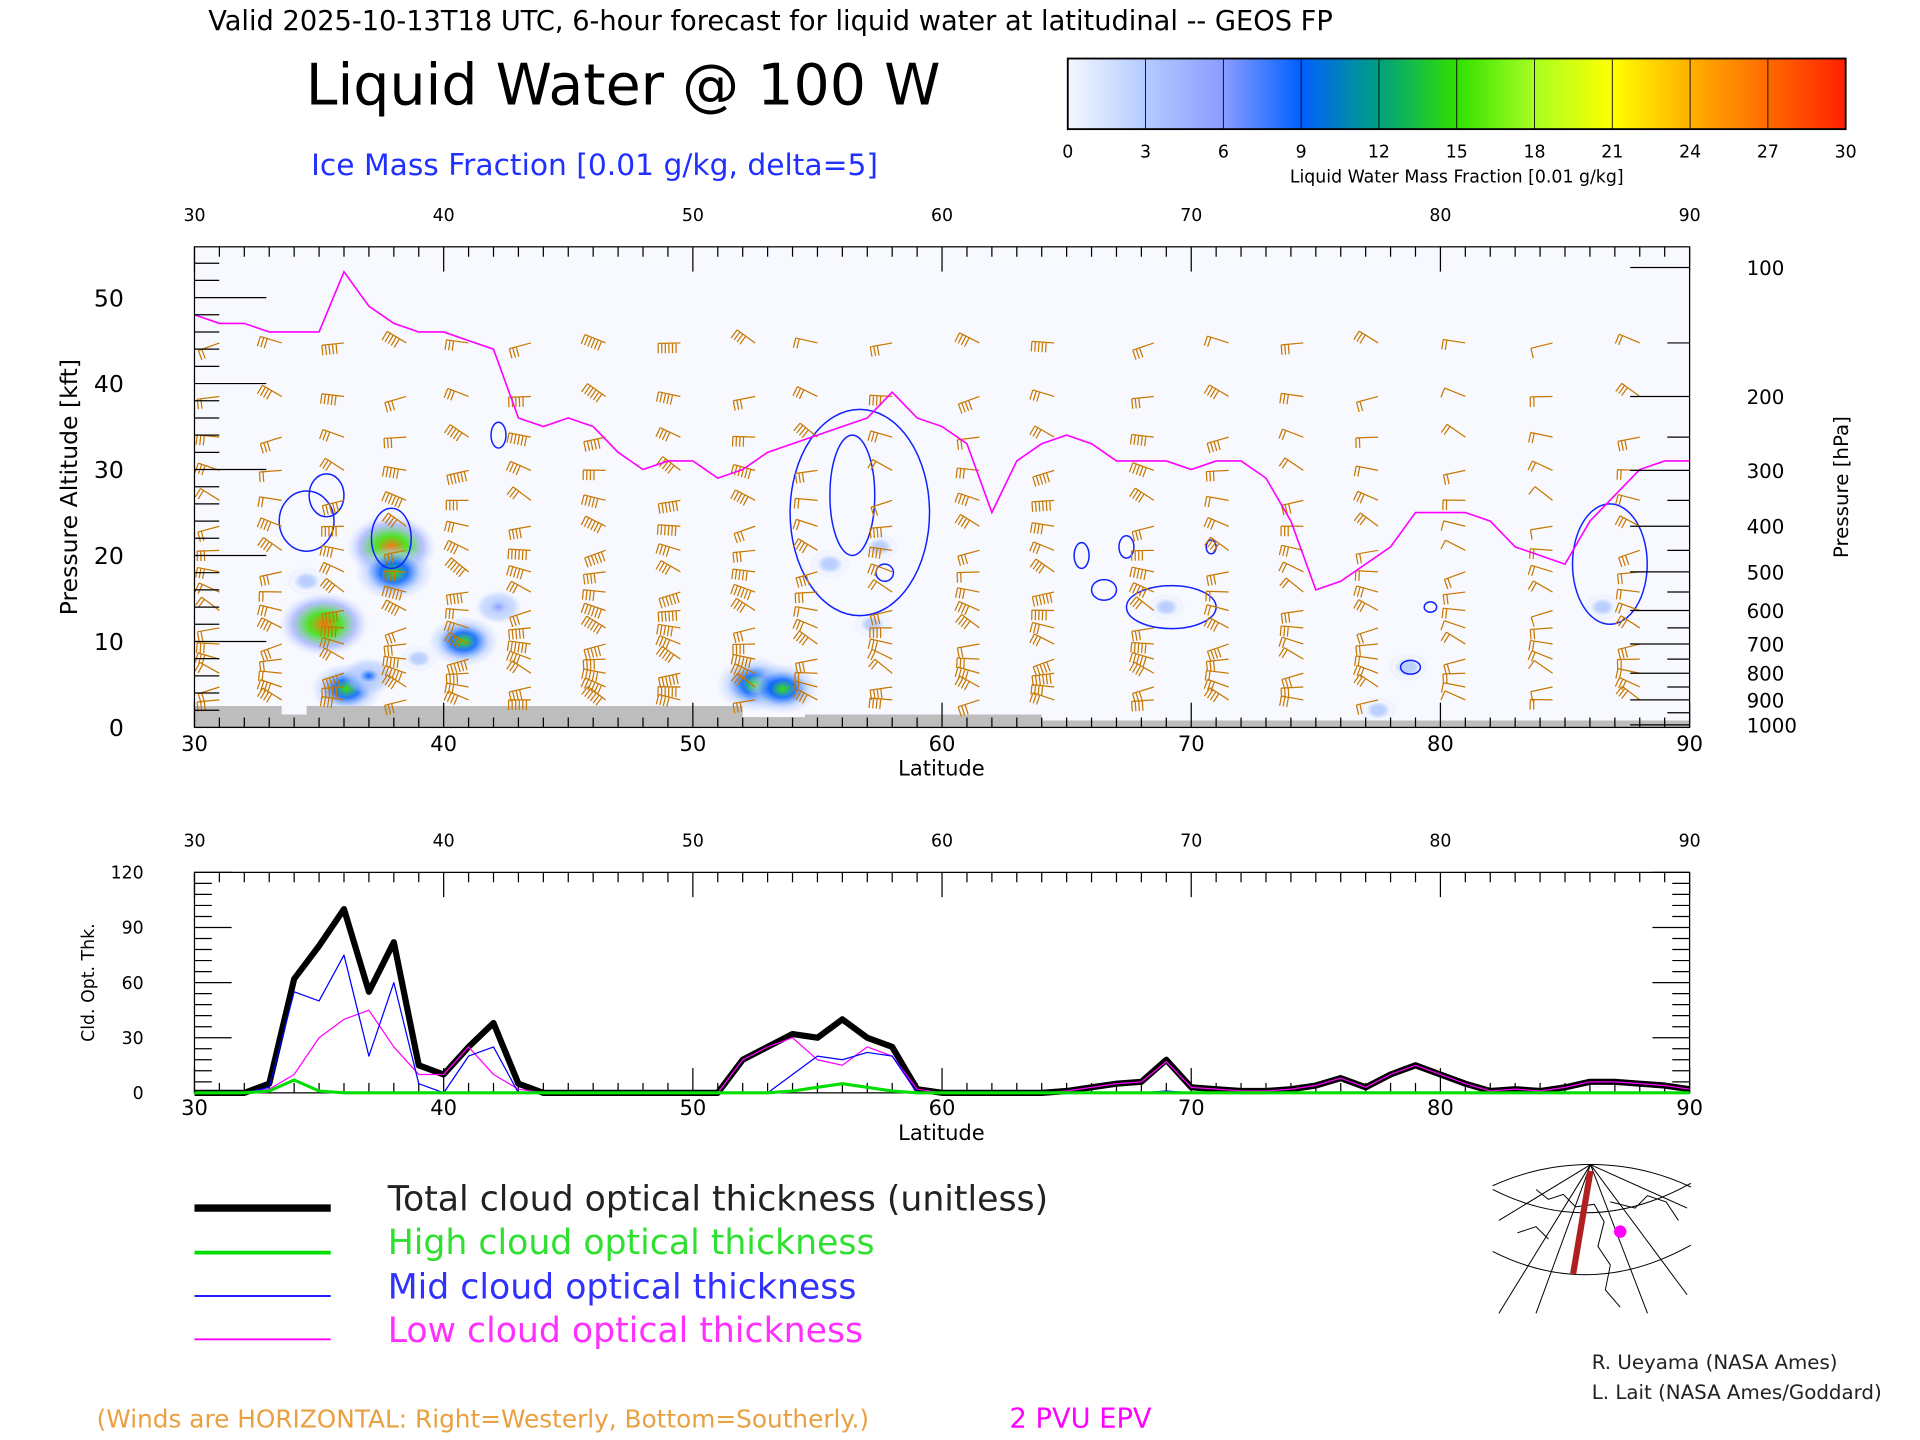 The width and height of the screenshot is (1920, 1440). I want to click on x-tick-label: 70, so click(1191, 743).